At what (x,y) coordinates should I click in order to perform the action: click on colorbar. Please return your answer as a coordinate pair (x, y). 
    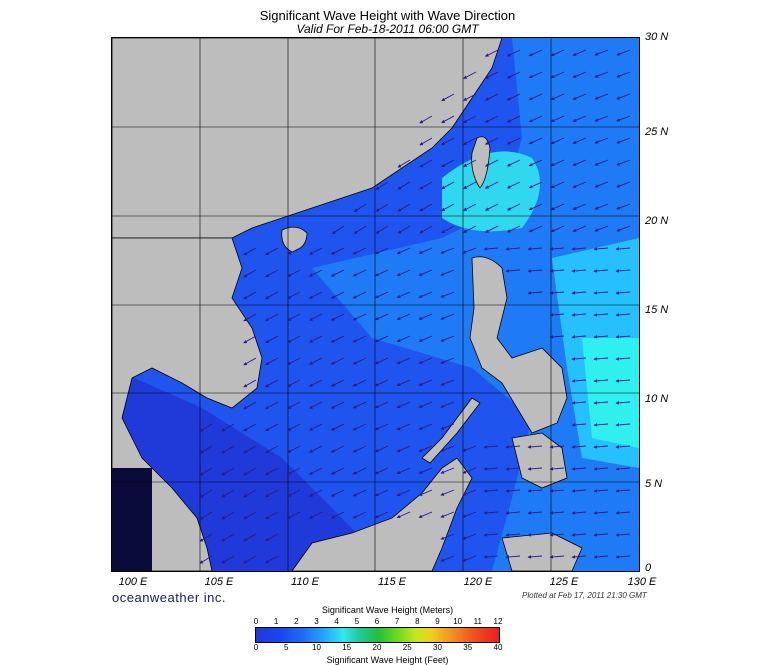
    Looking at the image, I should click on (377, 635).